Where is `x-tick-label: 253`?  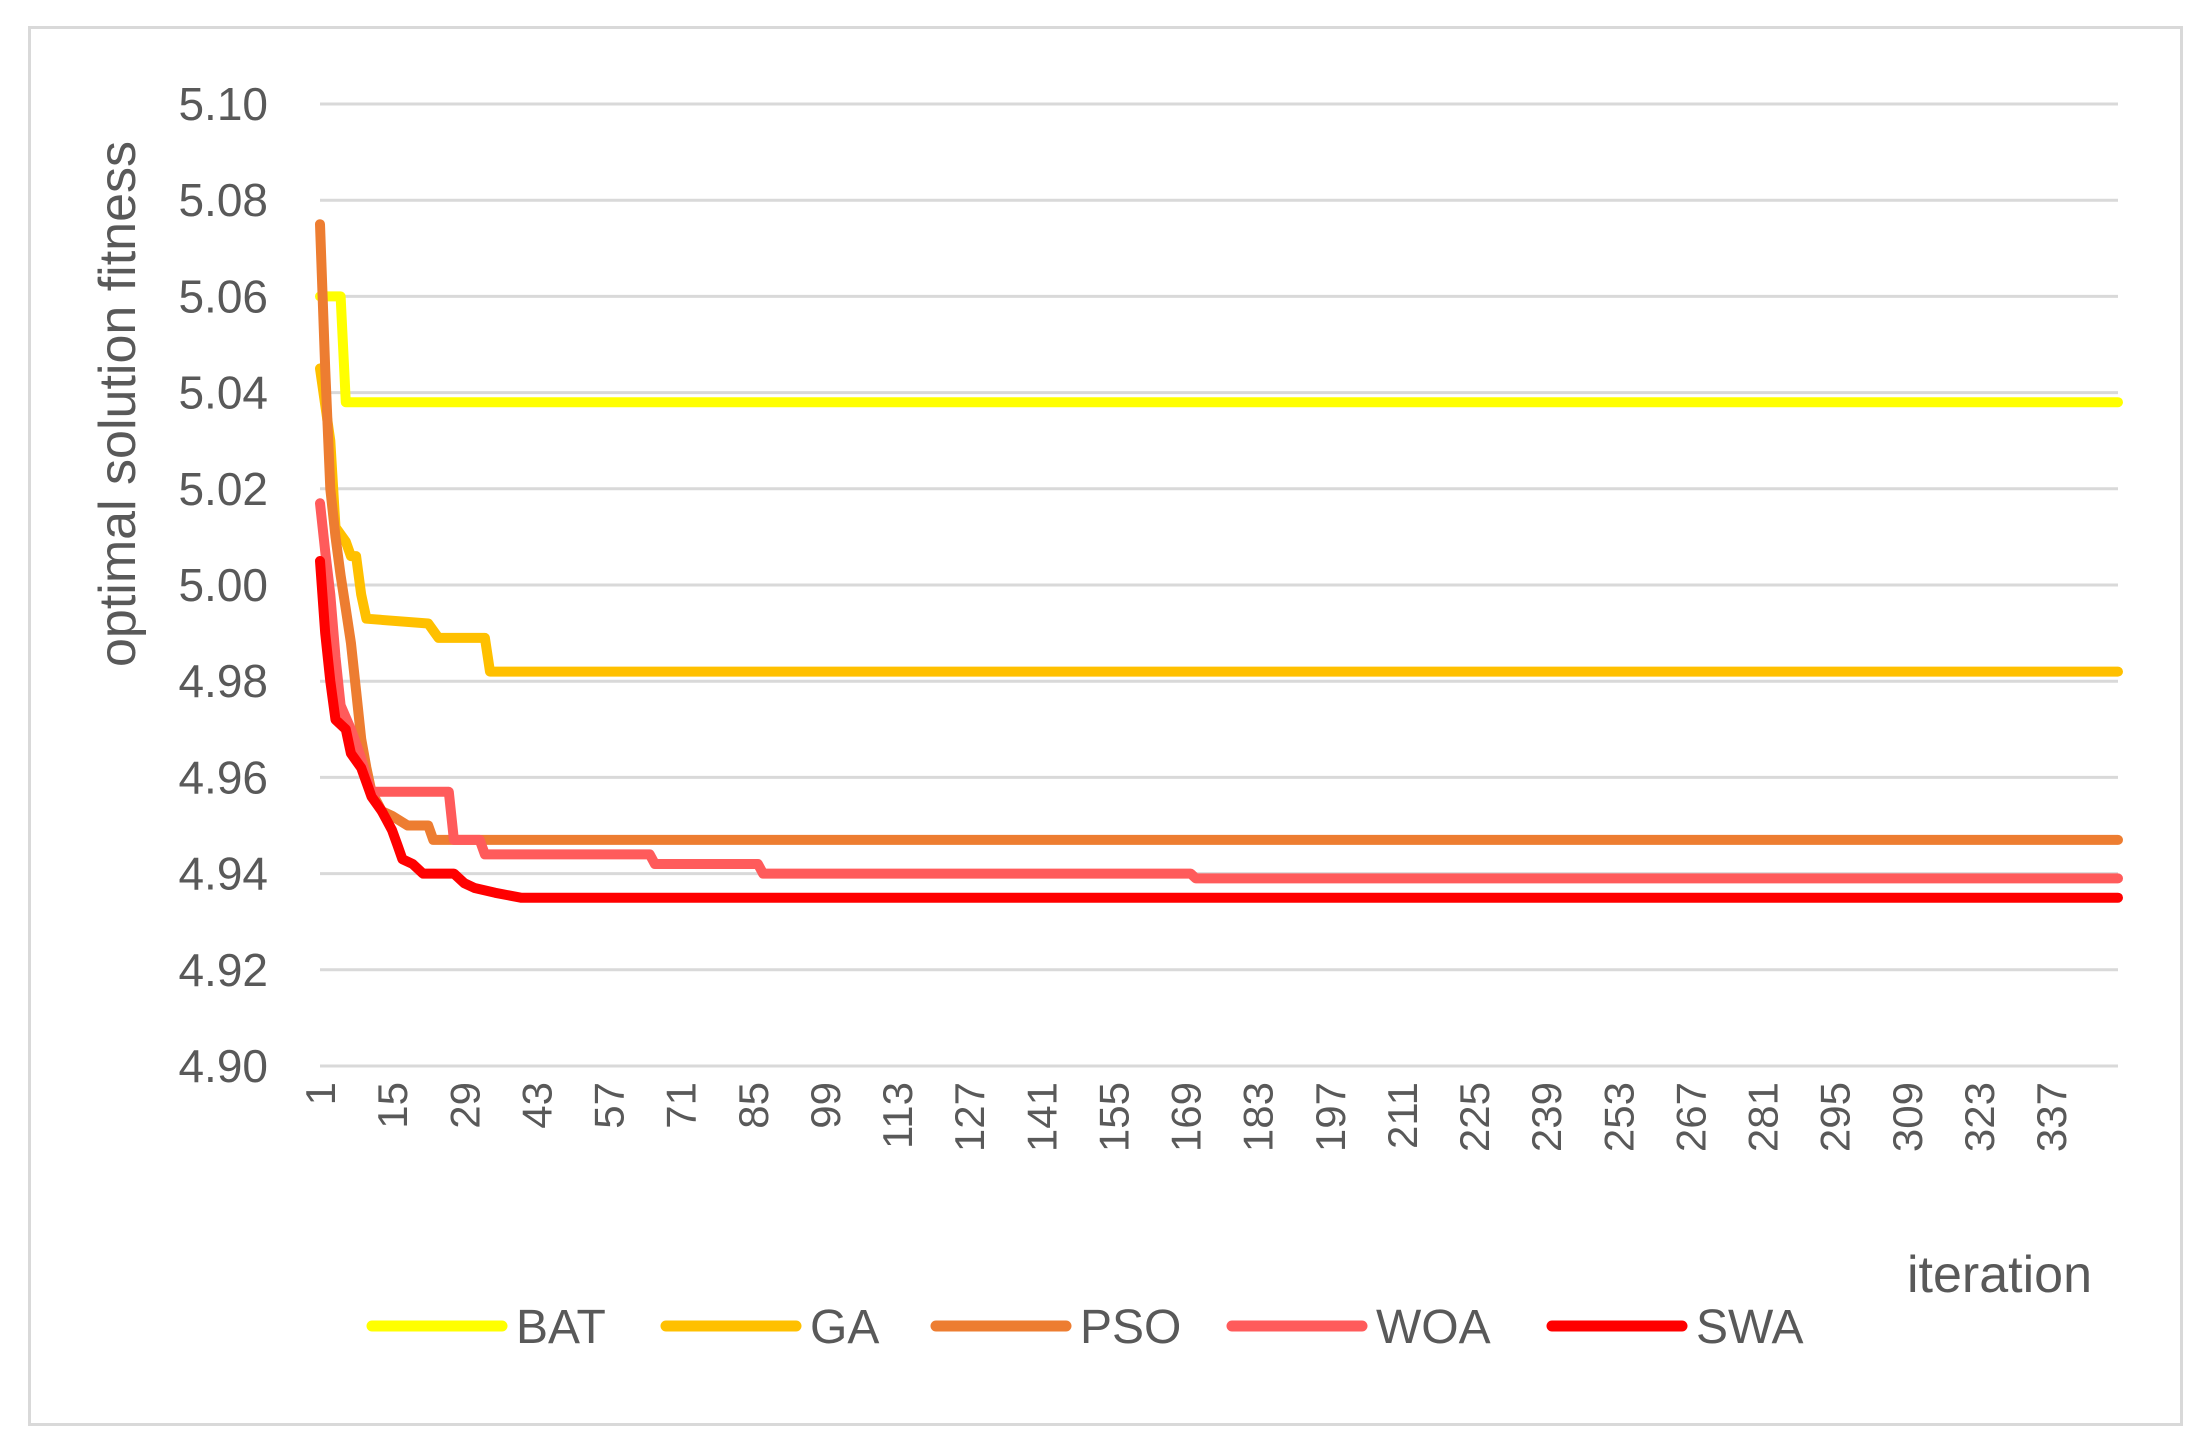
x-tick-label: 253 is located at coordinates (1618, 1117).